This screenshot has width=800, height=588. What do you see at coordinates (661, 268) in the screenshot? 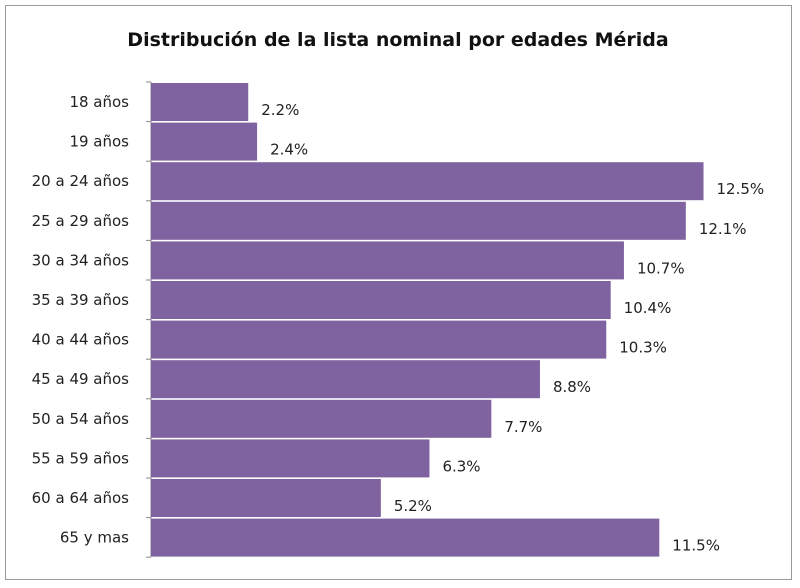
I see `data-label: 10.7%` at bounding box center [661, 268].